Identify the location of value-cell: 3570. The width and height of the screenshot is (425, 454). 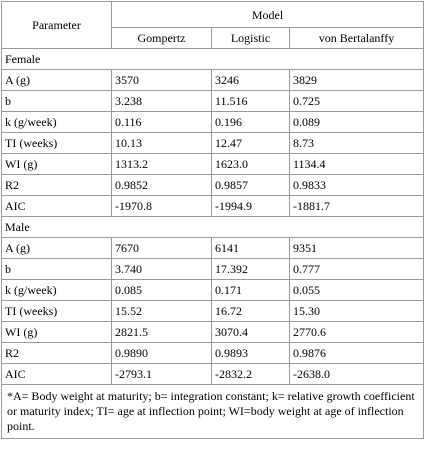
(161, 80).